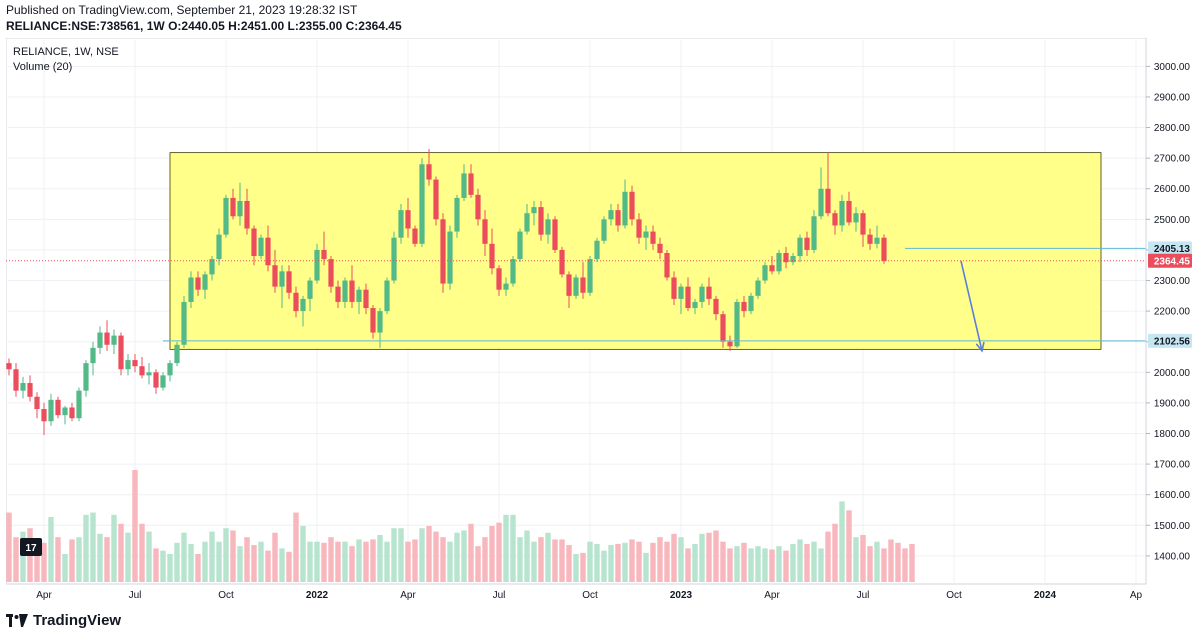 This screenshot has width=1200, height=637. I want to click on level-price-tag, so click(1170, 340).